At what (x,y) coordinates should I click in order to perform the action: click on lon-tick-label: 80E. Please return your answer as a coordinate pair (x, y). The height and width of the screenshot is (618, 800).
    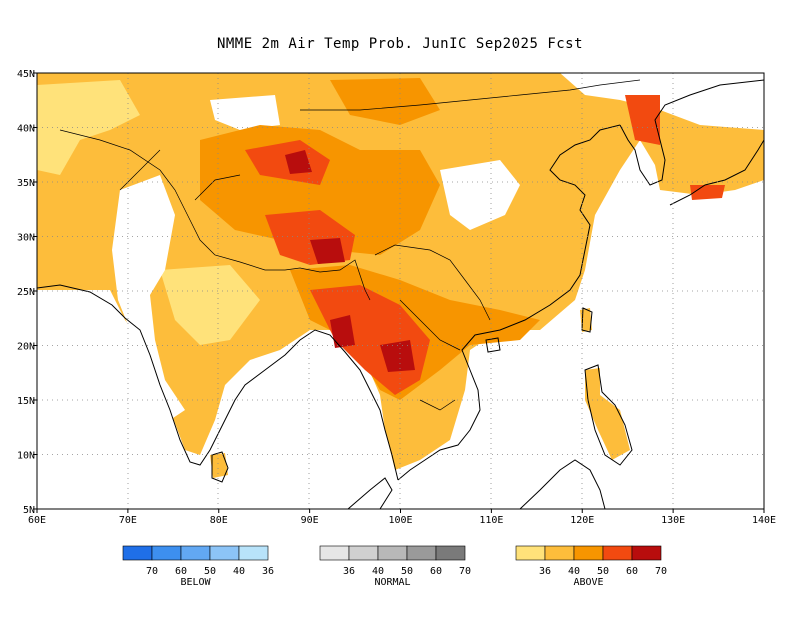
    Looking at the image, I should click on (219, 520).